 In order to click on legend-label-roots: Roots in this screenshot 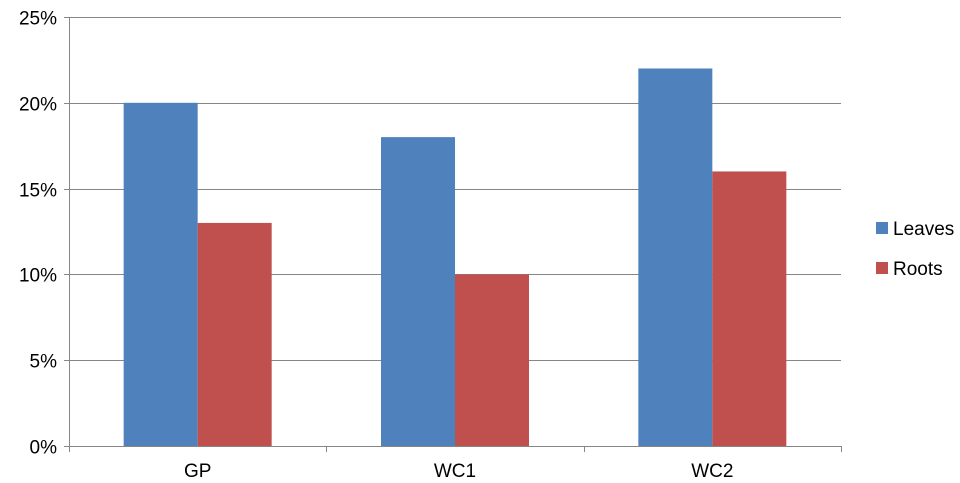, I will do `click(918, 269)`.